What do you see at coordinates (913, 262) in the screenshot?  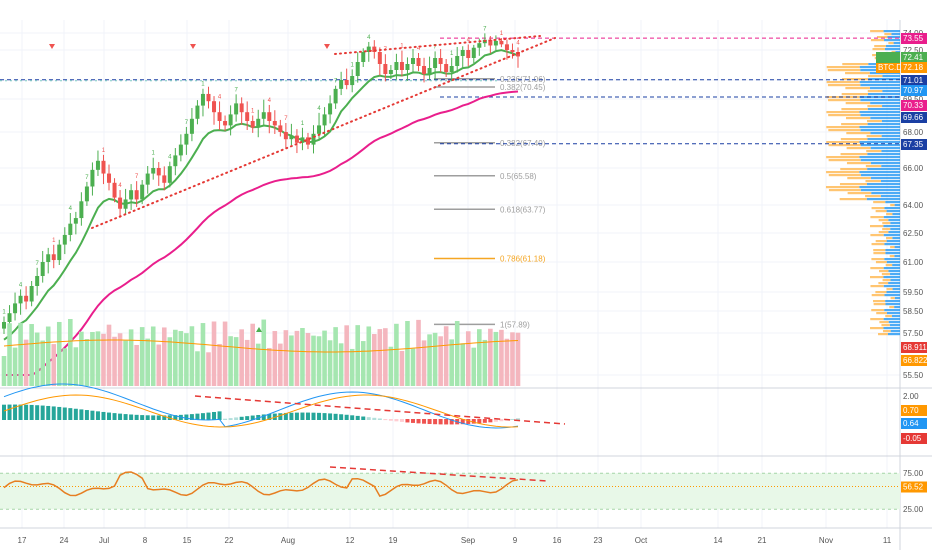 I see `price-axis-tick: 61.00` at bounding box center [913, 262].